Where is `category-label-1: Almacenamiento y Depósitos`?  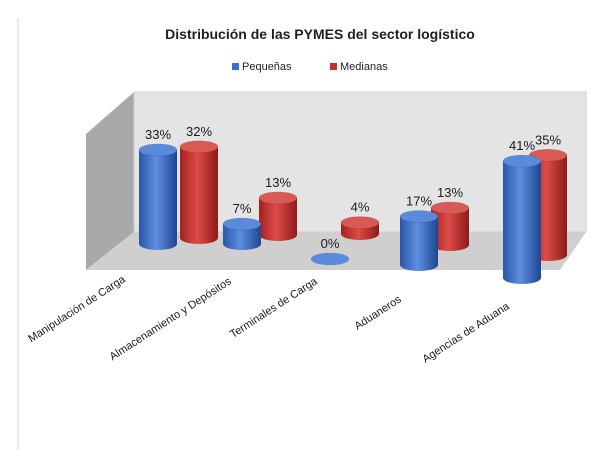
category-label-1: Almacenamiento y Depósitos is located at coordinates (171, 319).